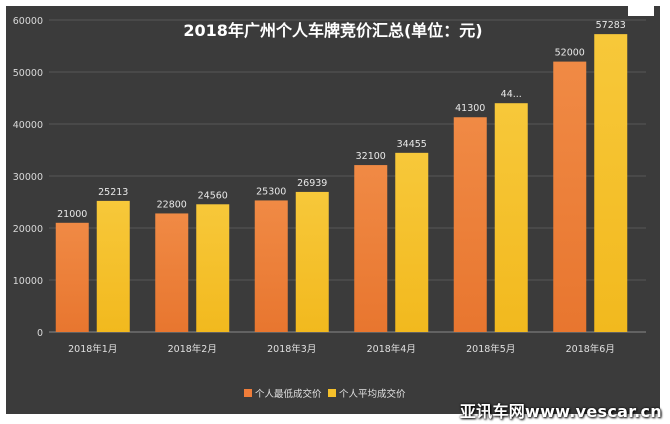 This screenshot has width=670, height=424. What do you see at coordinates (288, 394) in the screenshot?
I see `legend-label: 个人最低成交价` at bounding box center [288, 394].